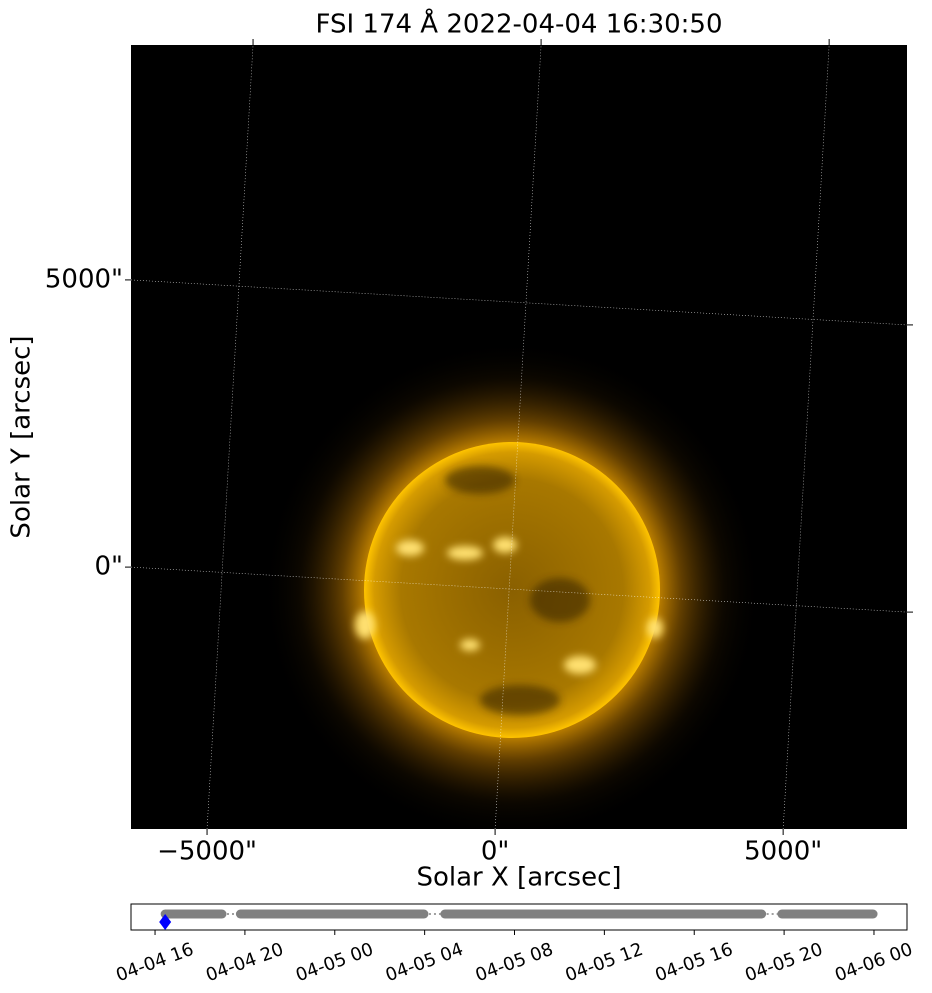 This screenshot has height=993, width=932. What do you see at coordinates (165, 922) in the screenshot?
I see `current-frame-marker` at bounding box center [165, 922].